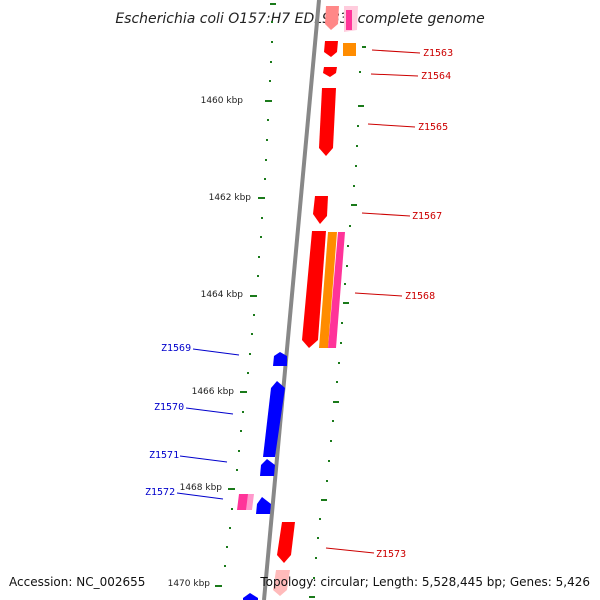 The height and width of the screenshot is (600, 600). Describe the element at coordinates (164, 455) in the screenshot. I see `gene-label-z1571: Z1571` at that location.